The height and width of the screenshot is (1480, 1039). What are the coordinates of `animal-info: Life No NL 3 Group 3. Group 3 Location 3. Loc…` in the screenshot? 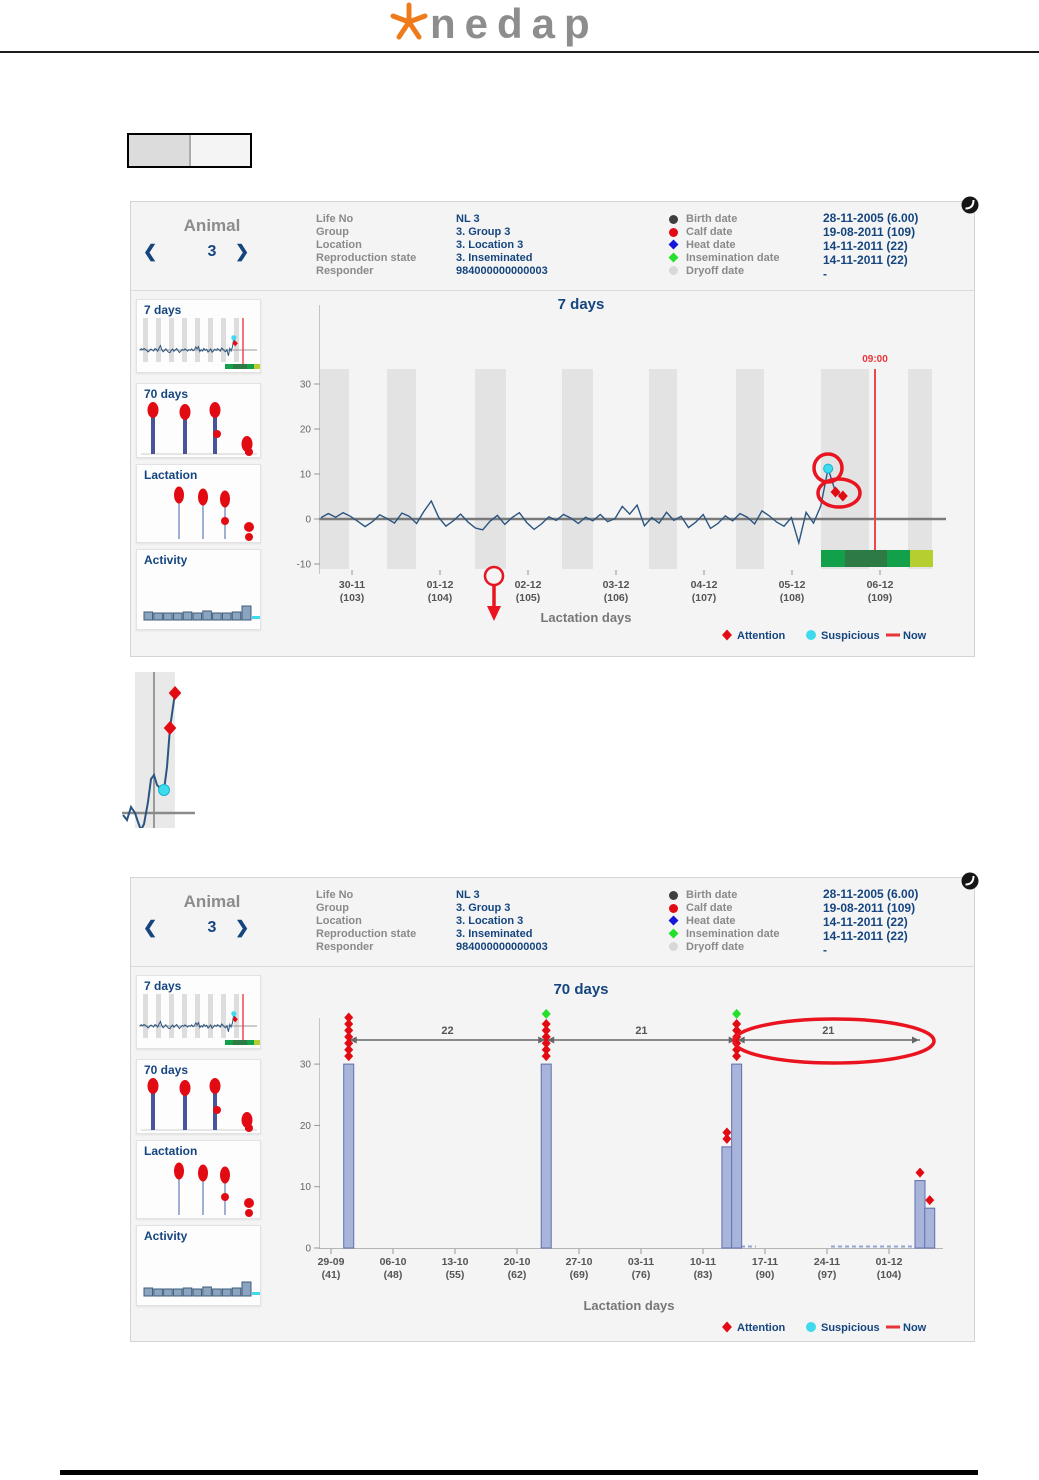 It's located at (432, 921).